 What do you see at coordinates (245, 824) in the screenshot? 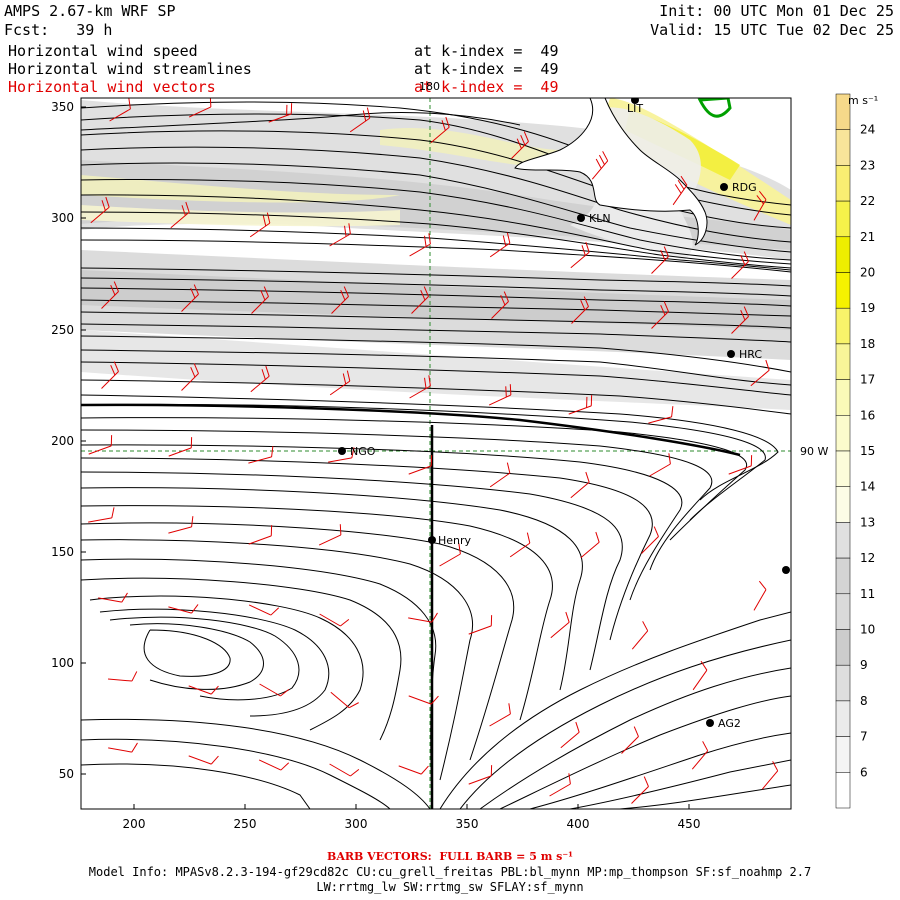
I see `x-tick-label: 250` at bounding box center [245, 824].